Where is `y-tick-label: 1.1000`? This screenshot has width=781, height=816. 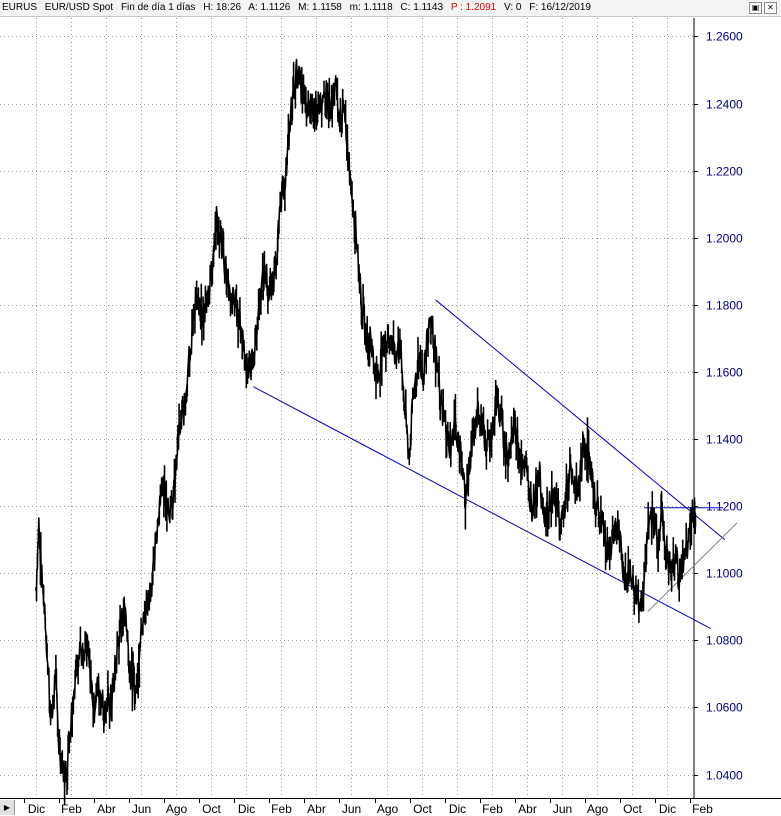
y-tick-label: 1.1000 is located at coordinates (724, 574).